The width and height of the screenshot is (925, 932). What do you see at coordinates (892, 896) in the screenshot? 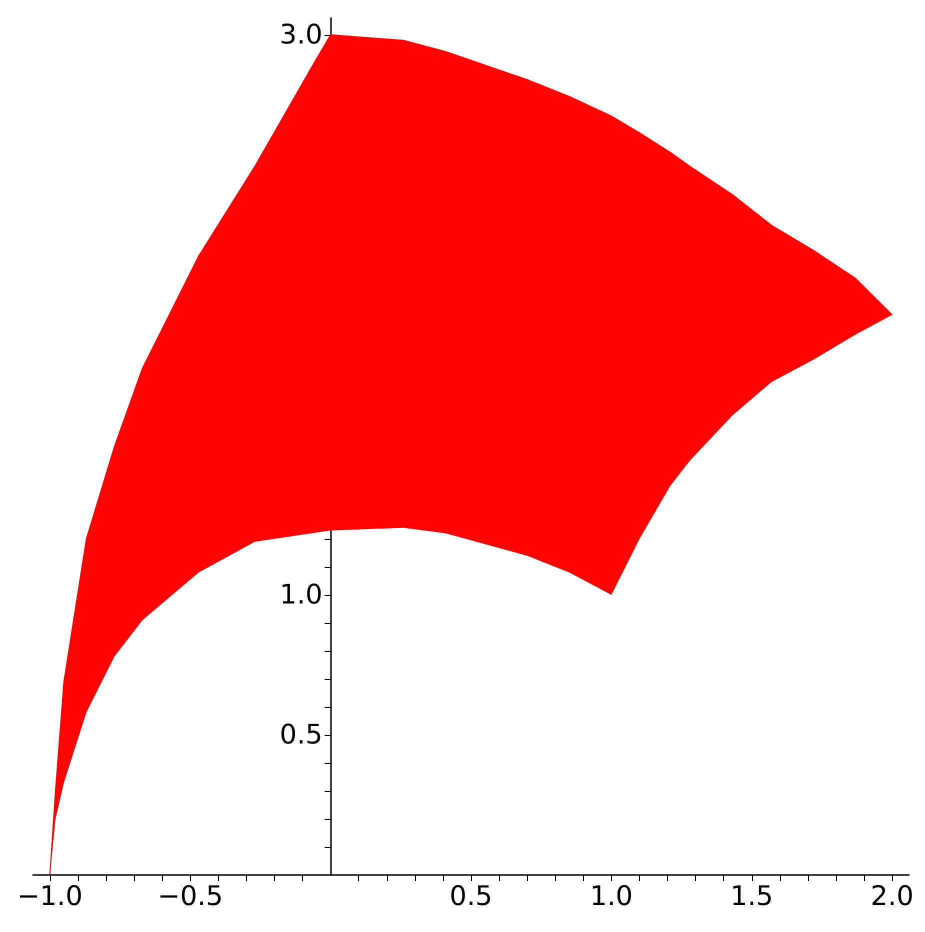
I see `x-tick-label: 2.0` at bounding box center [892, 896].